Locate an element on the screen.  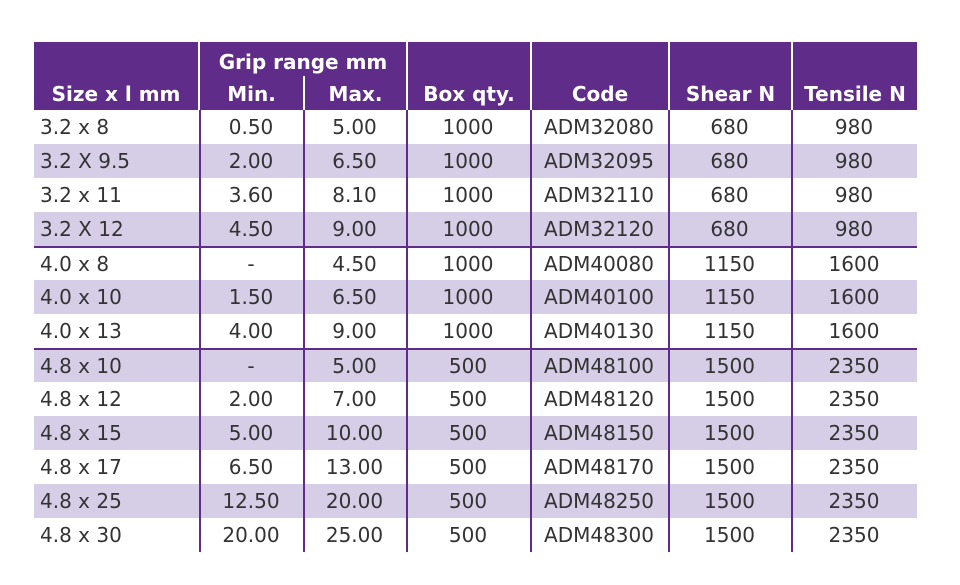
table-row: 4.0 x 8 - 4.50 1000 ADM40080 1150 1600 is located at coordinates (475, 263).